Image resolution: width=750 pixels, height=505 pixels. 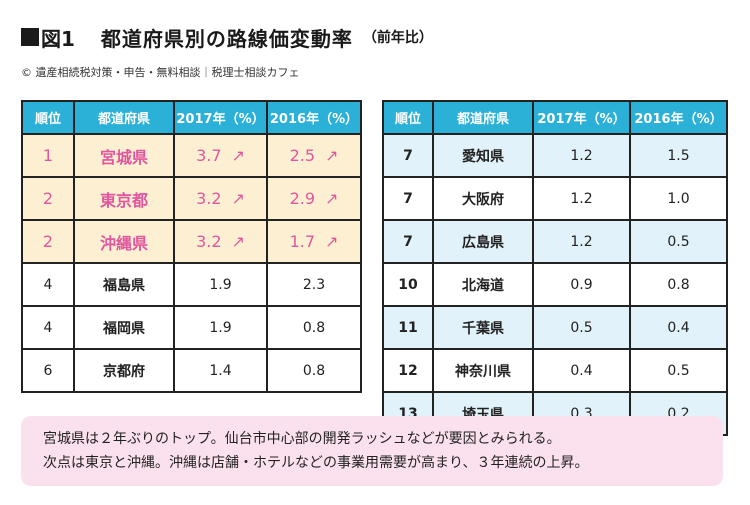 I want to click on rank-cell-value: 2, so click(x=48, y=241).